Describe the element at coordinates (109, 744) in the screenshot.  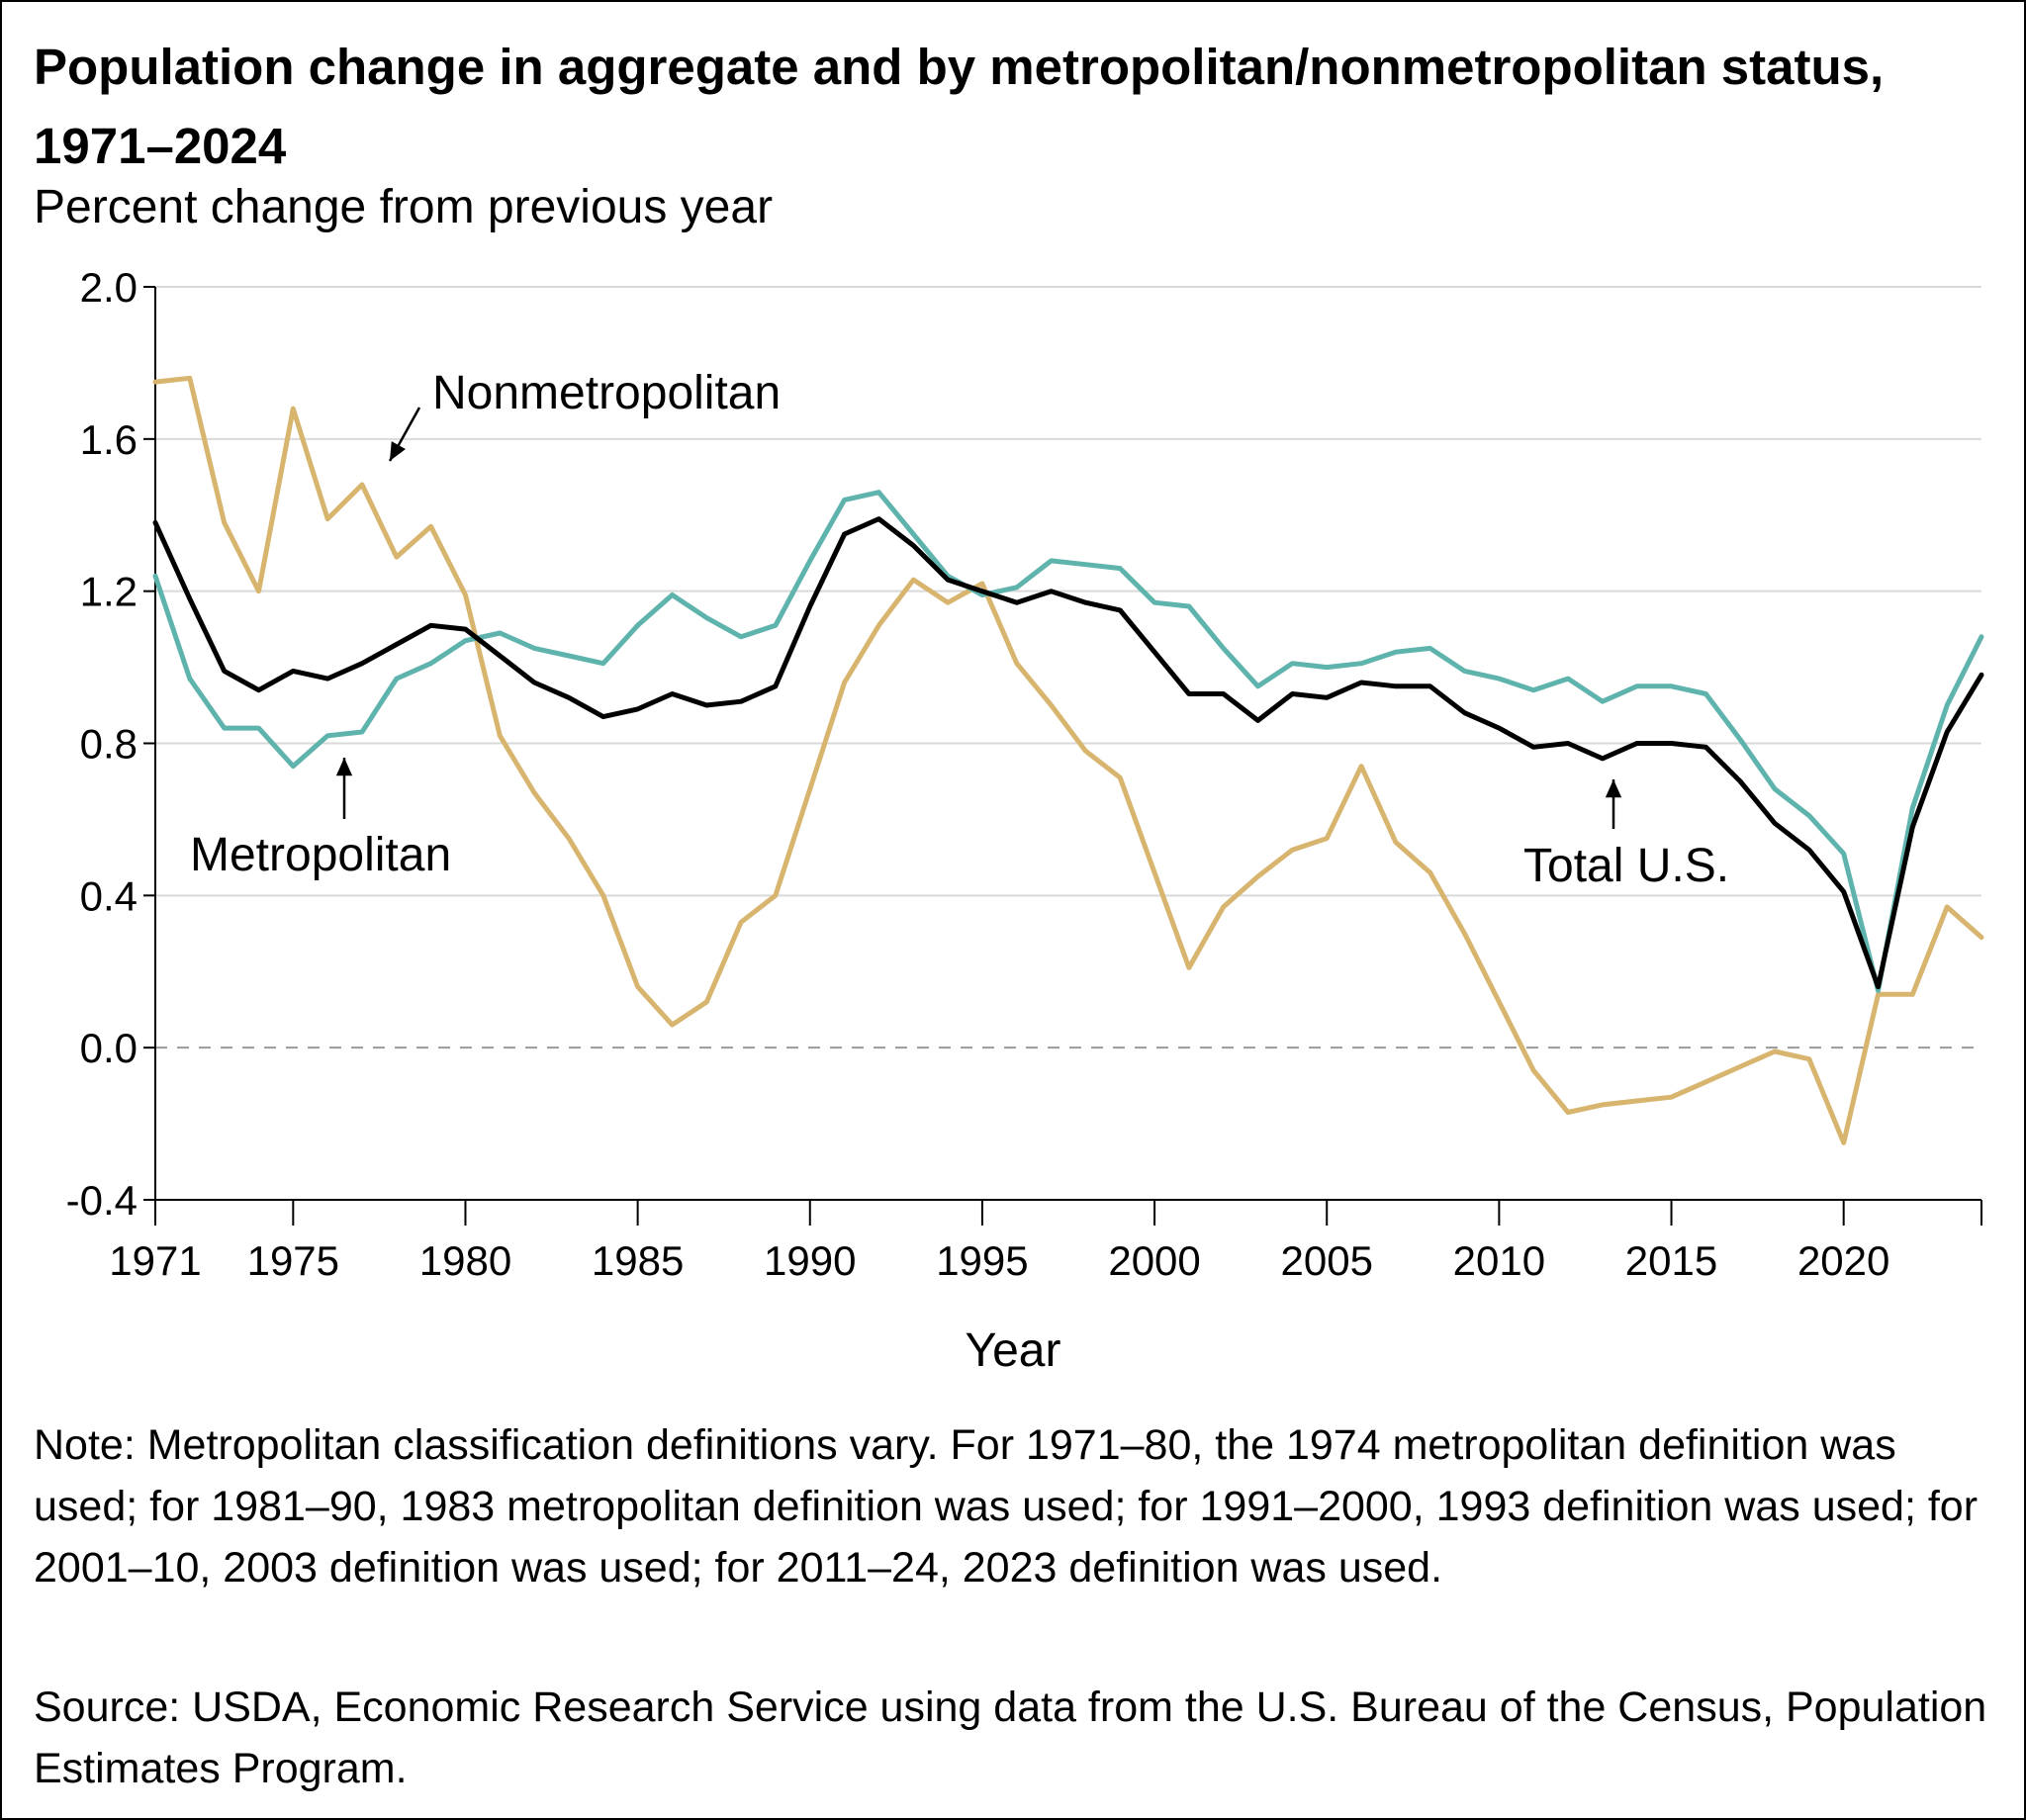
I see `y-tick-label: 0.8` at that location.